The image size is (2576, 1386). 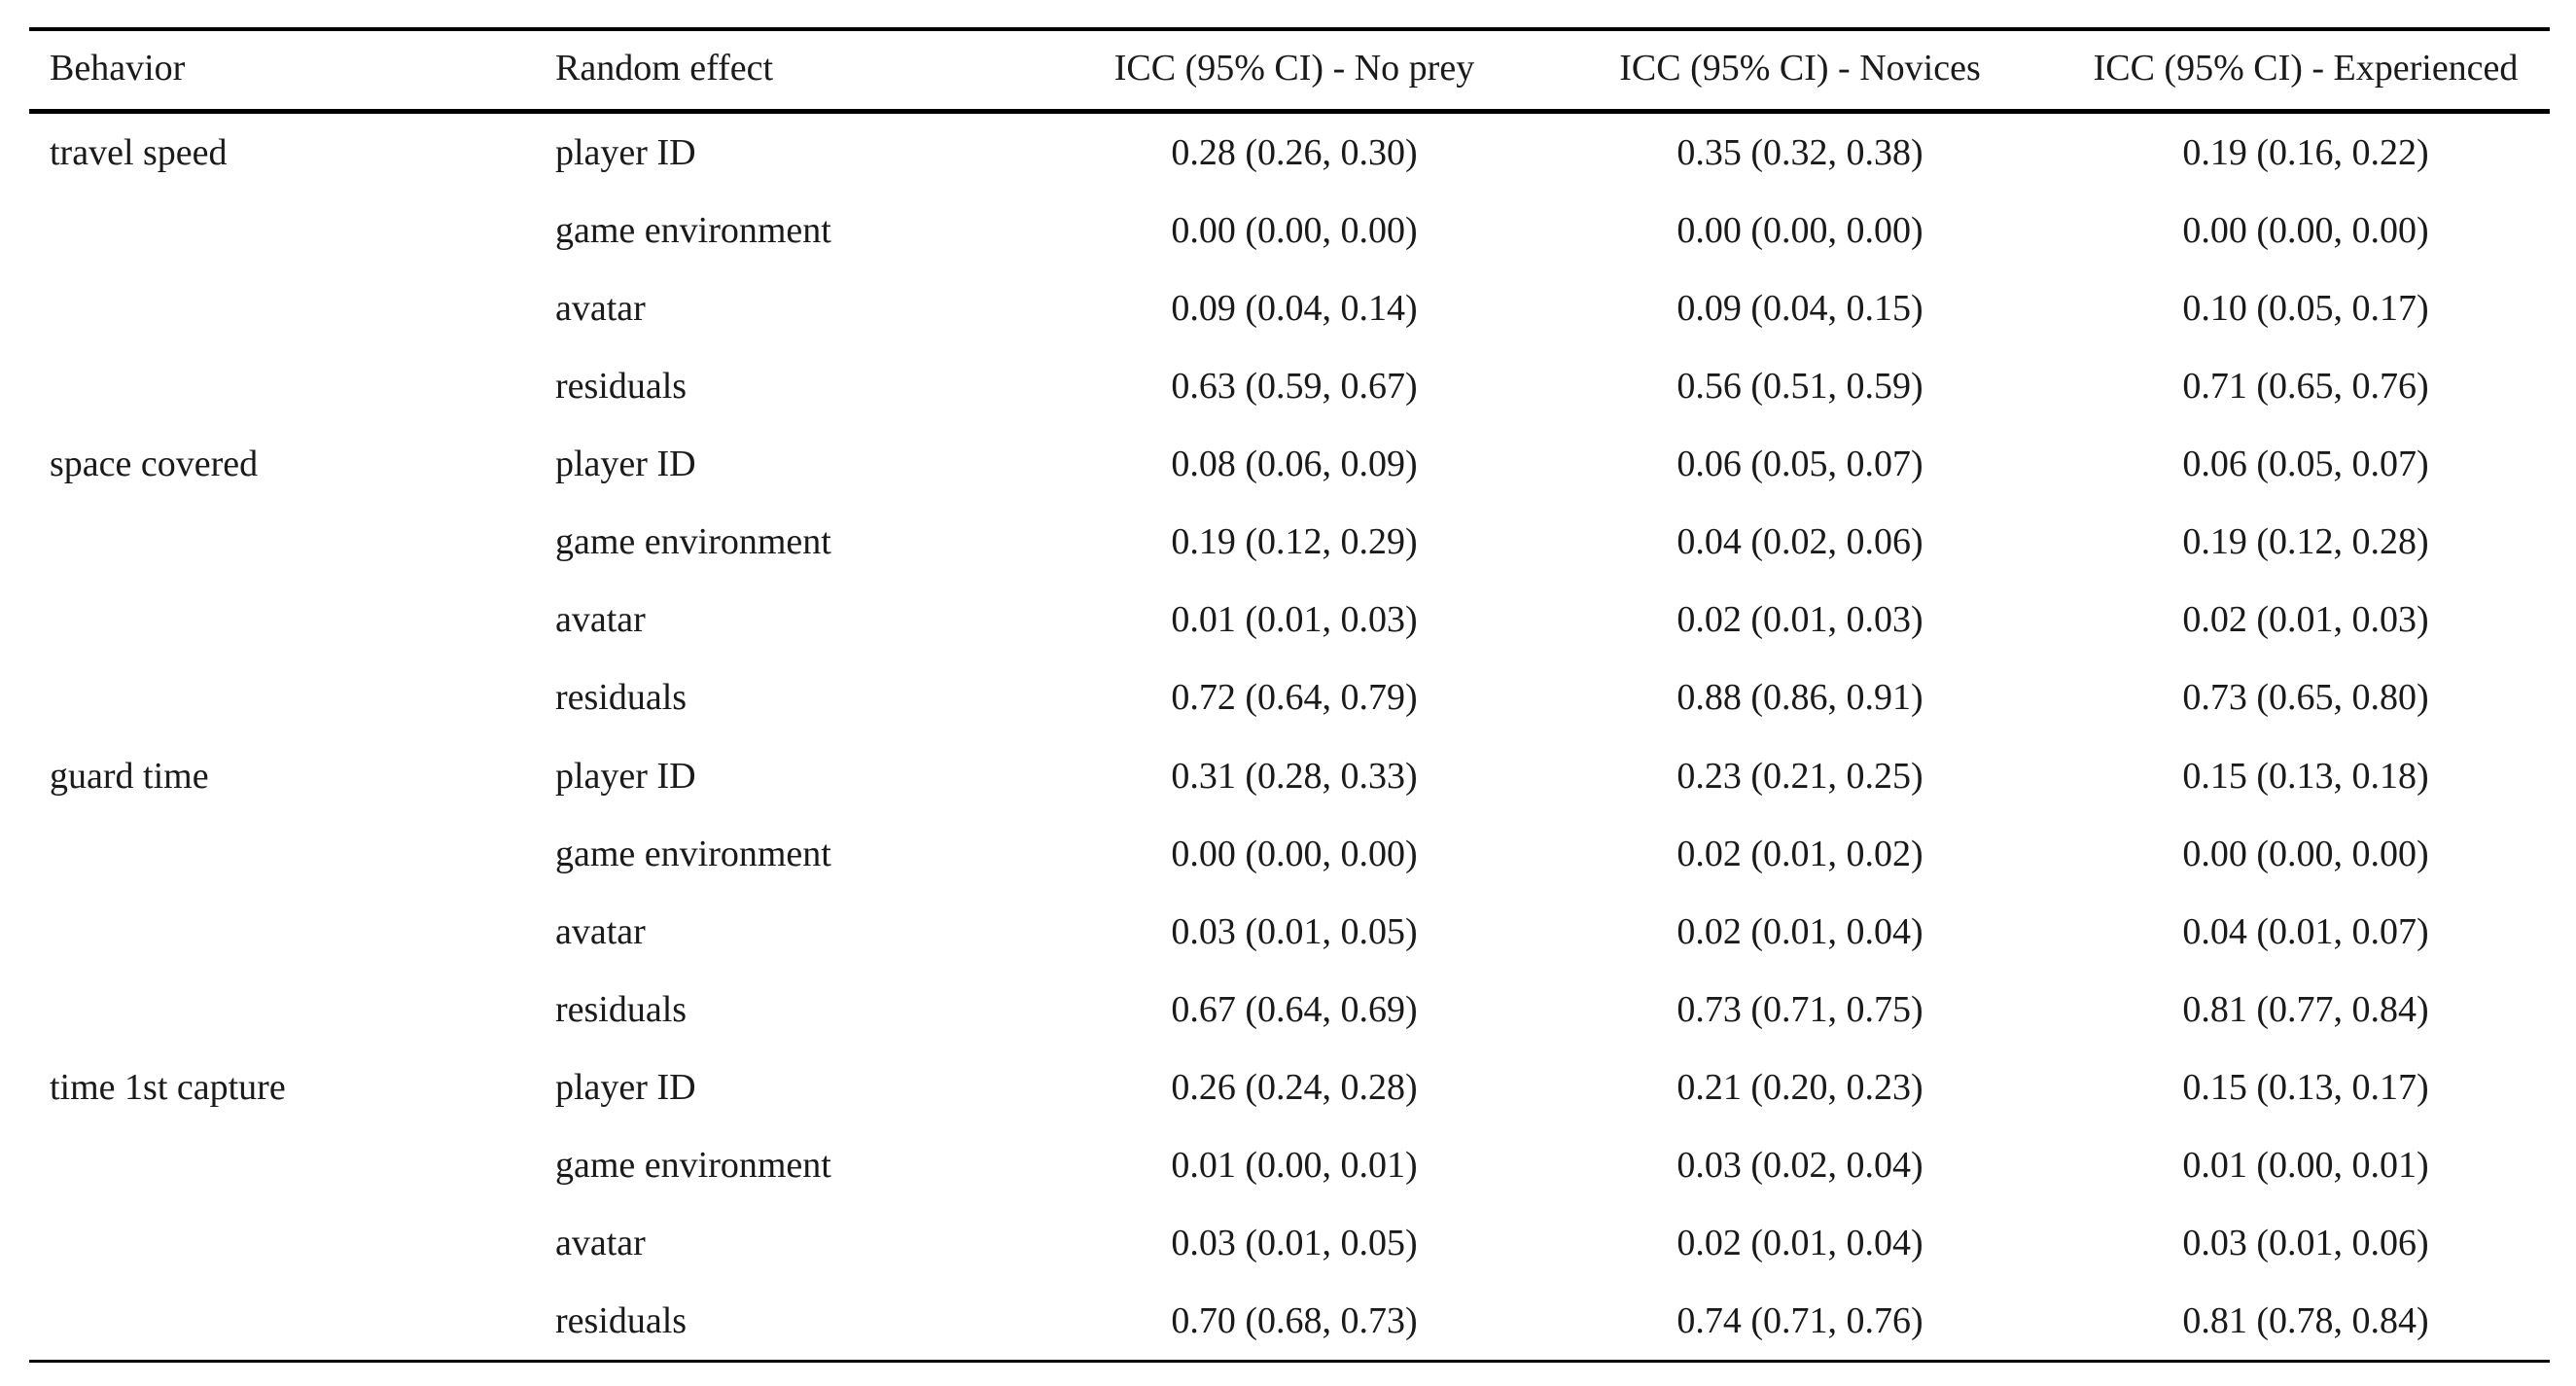 I want to click on table-bottom-rule, so click(x=1289, y=1362).